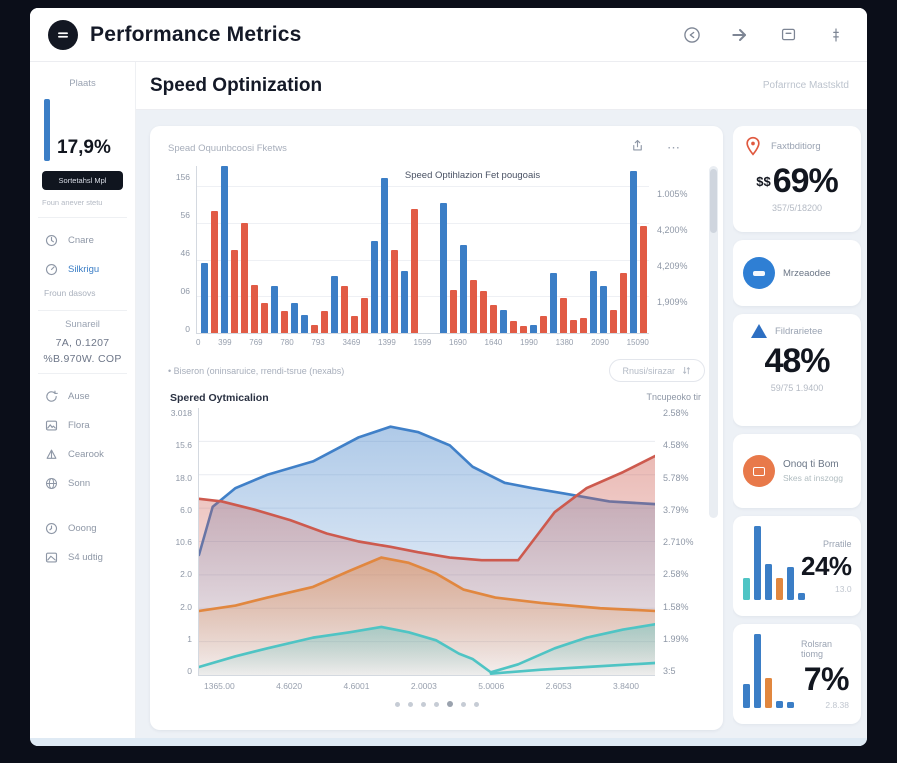 The image size is (897, 763). Describe the element at coordinates (740, 35) in the screenshot. I see `arrow-right-icon` at that location.